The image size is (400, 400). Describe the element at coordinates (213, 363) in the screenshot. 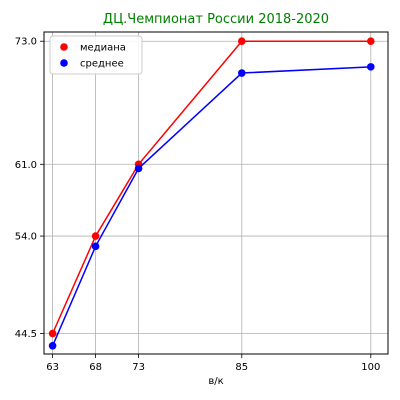

I see `x-axis: 63 68 73 85 100` at that location.